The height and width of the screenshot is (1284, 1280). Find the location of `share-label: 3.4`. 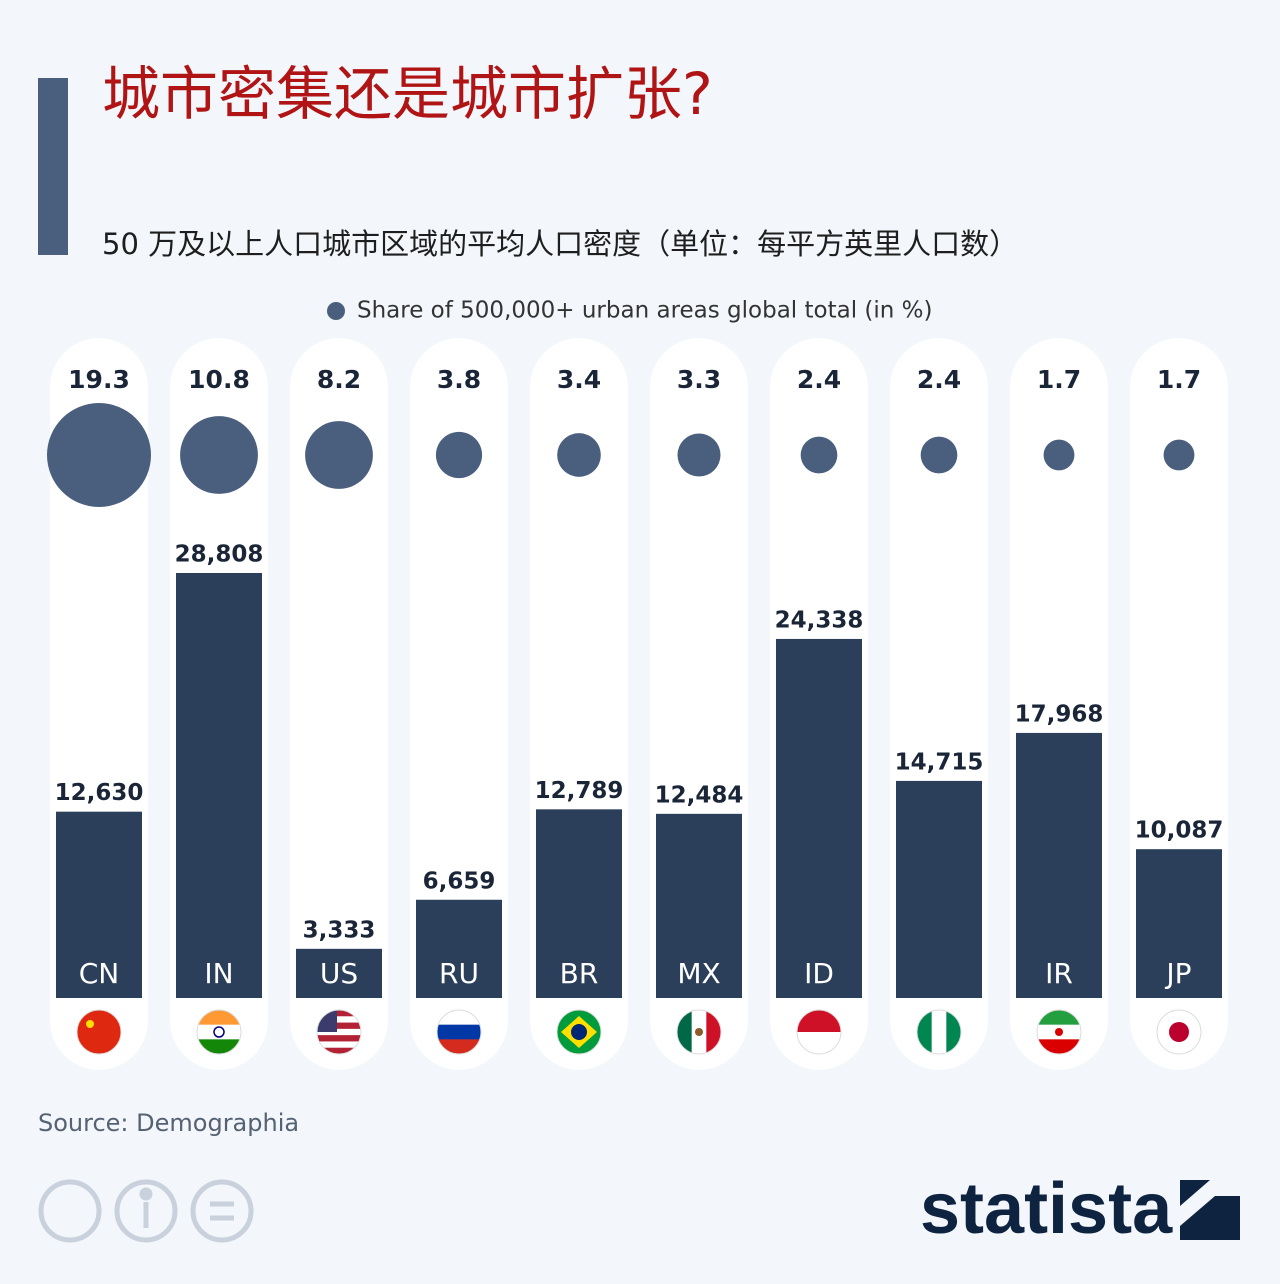

share-label: 3.4 is located at coordinates (579, 379).